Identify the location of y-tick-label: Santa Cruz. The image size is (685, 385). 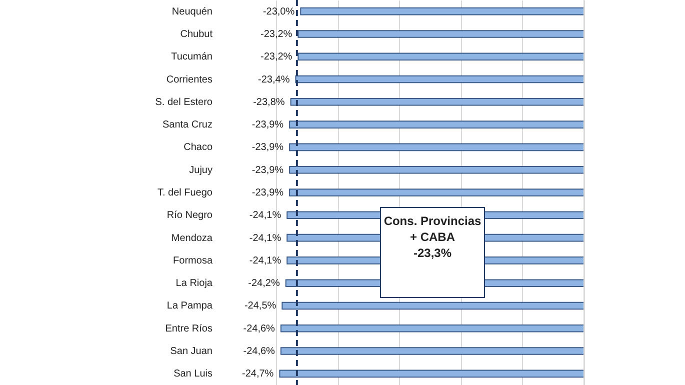
(187, 125).